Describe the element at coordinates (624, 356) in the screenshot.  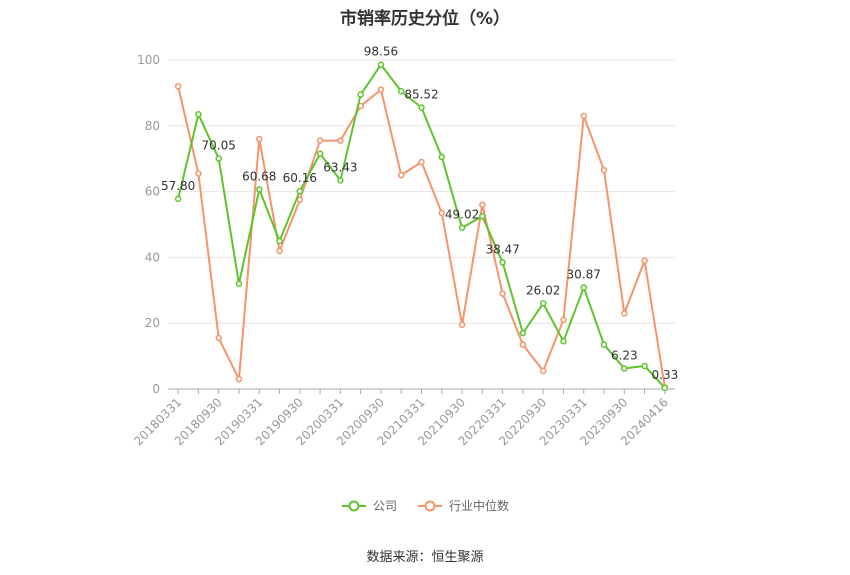
I see `company-data-label: 6.23` at that location.